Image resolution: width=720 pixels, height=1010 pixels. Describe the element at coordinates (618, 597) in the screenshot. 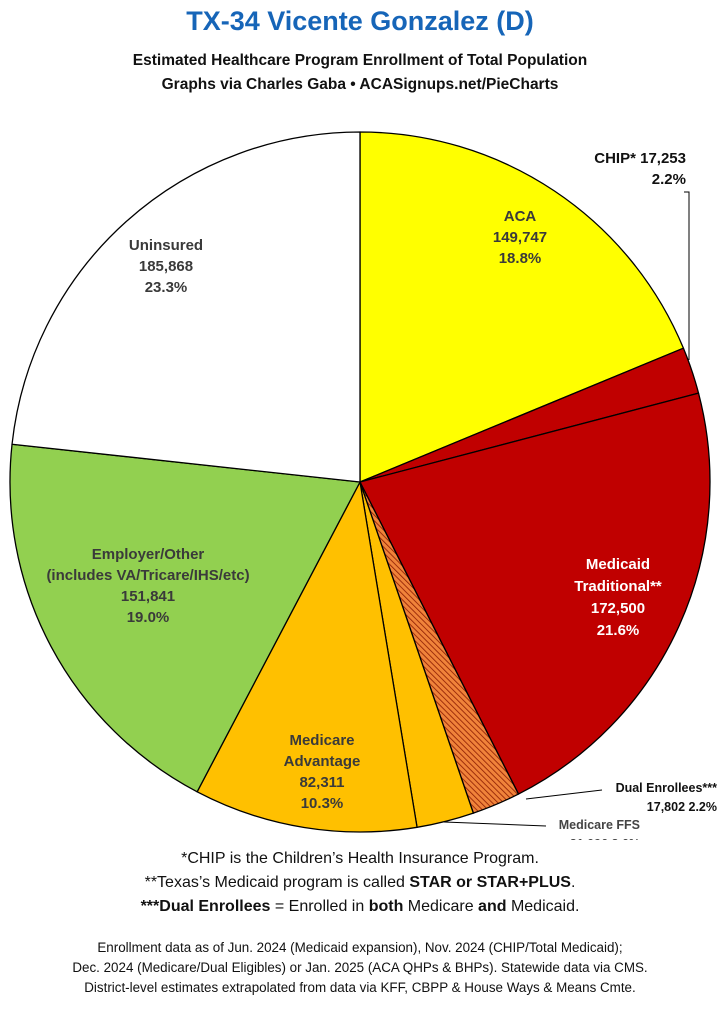

I see `label-medicaid-traditional: Medicaid Traditional** 172,500 21.6%` at that location.